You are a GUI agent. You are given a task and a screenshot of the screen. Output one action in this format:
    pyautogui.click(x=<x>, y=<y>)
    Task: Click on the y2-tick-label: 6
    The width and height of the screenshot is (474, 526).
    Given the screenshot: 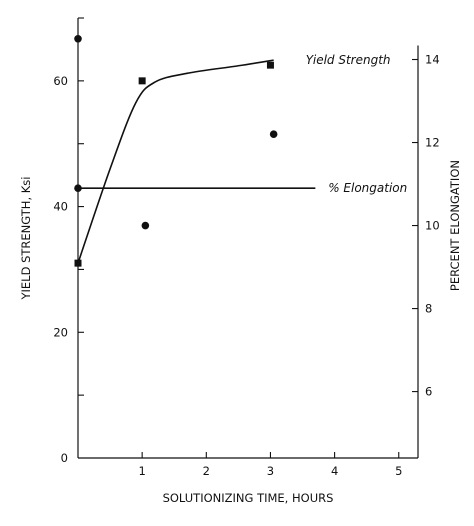 What is the action you would take?
    pyautogui.click(x=428, y=392)
    